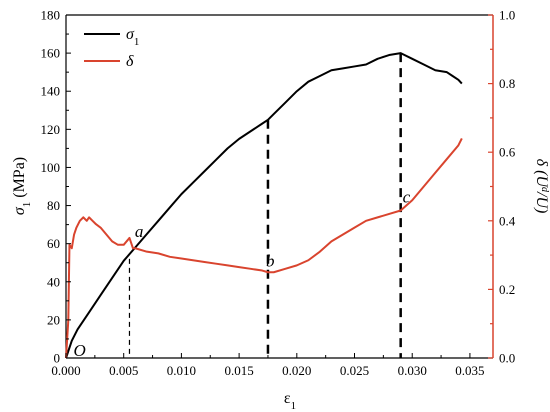  What do you see at coordinates (111, 48) in the screenshot?
I see `legend: σ1 δ` at bounding box center [111, 48].